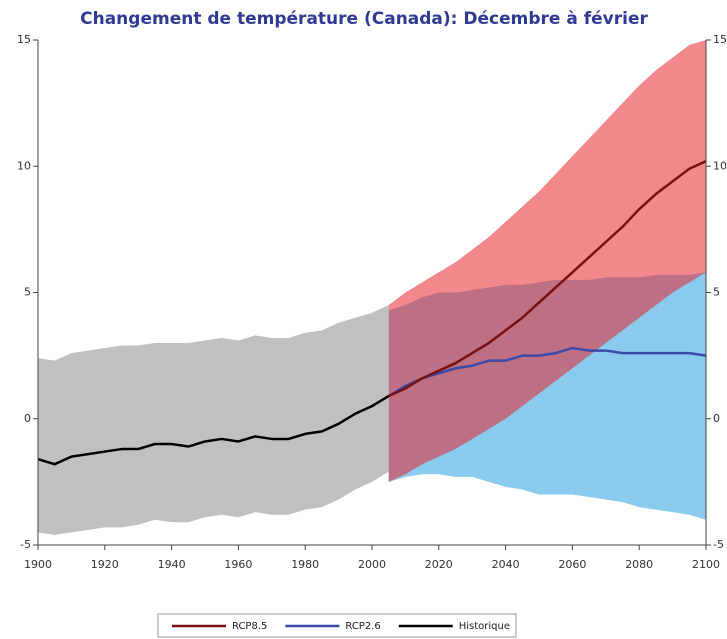  What do you see at coordinates (24, 39) in the screenshot?
I see `y-tick-label: 15` at bounding box center [24, 39].